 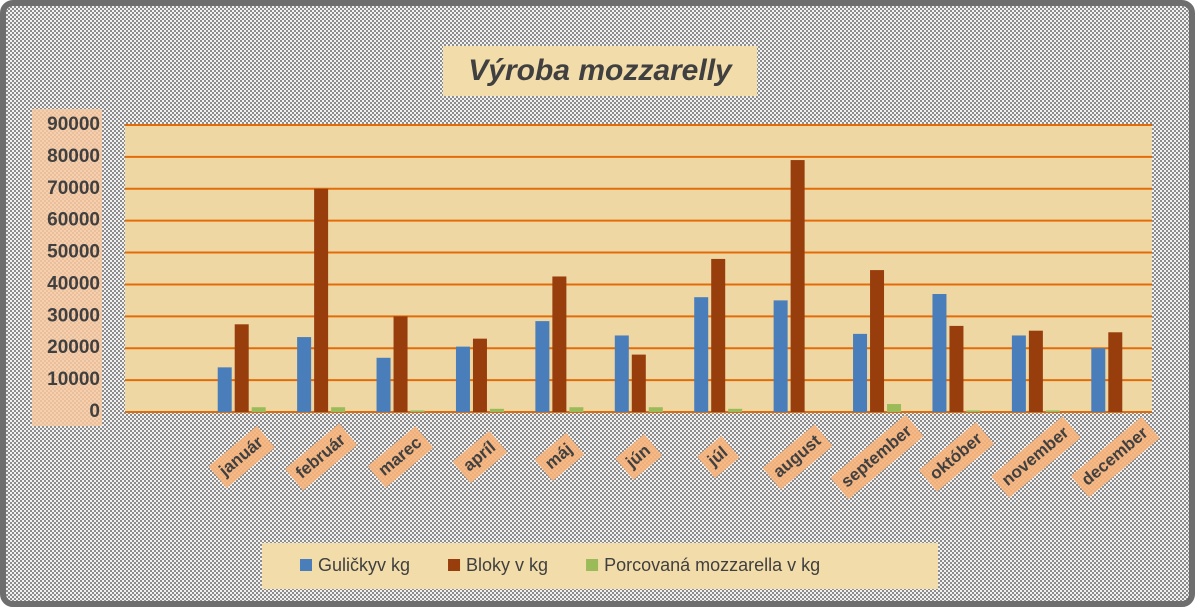 I want to click on chart-title: Výroba mozzarelly, so click(x=600, y=70).